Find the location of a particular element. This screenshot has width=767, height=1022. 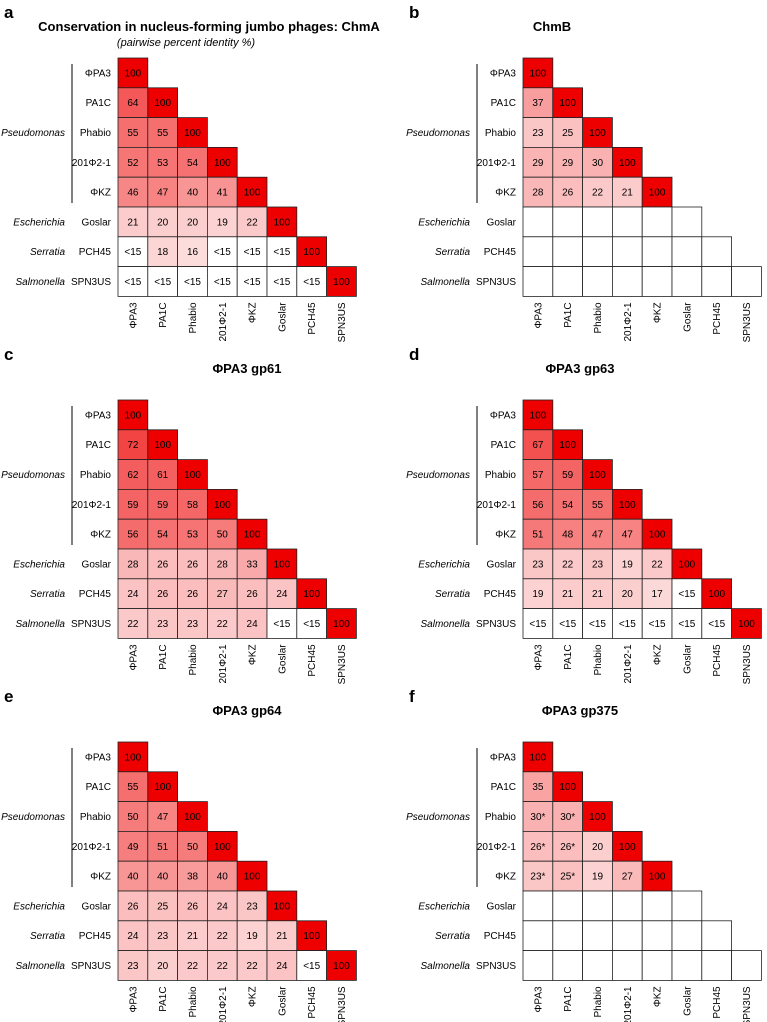

cell-value: 30* is located at coordinates (537, 817).